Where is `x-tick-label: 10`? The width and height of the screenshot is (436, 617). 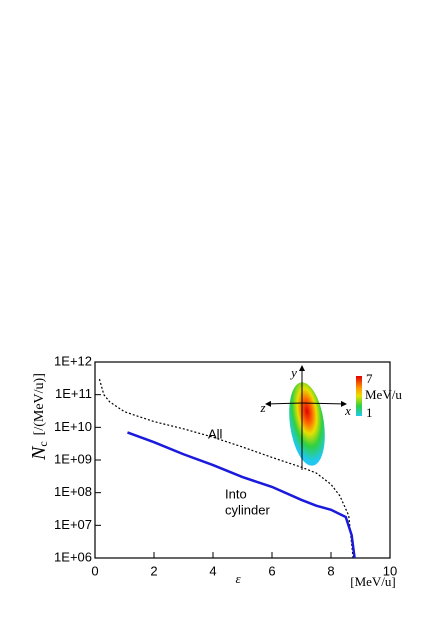
x-tick-label: 10 is located at coordinates (390, 570).